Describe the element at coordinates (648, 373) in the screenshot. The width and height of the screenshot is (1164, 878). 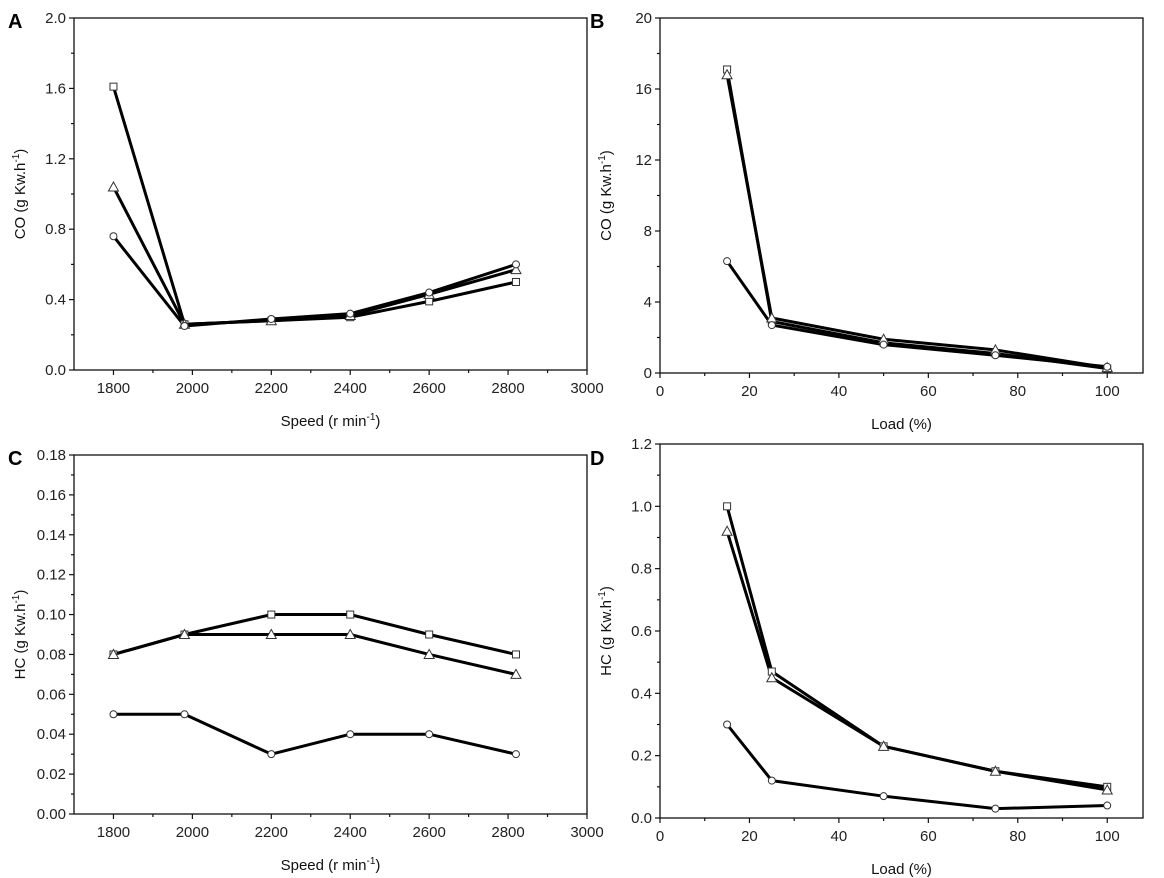
I see `y-tick-label: 0` at that location.